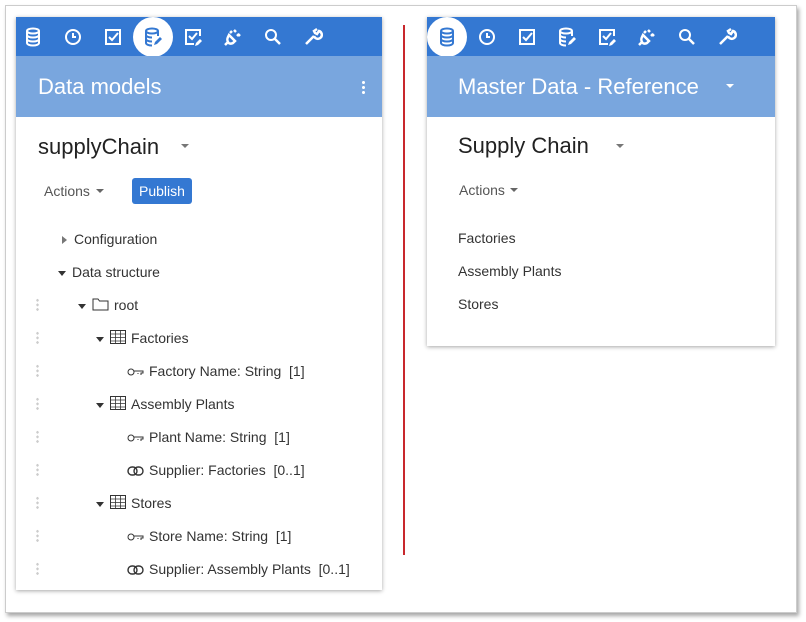 This screenshot has height=622, width=806. I want to click on header-dropdown-icon, so click(730, 86).